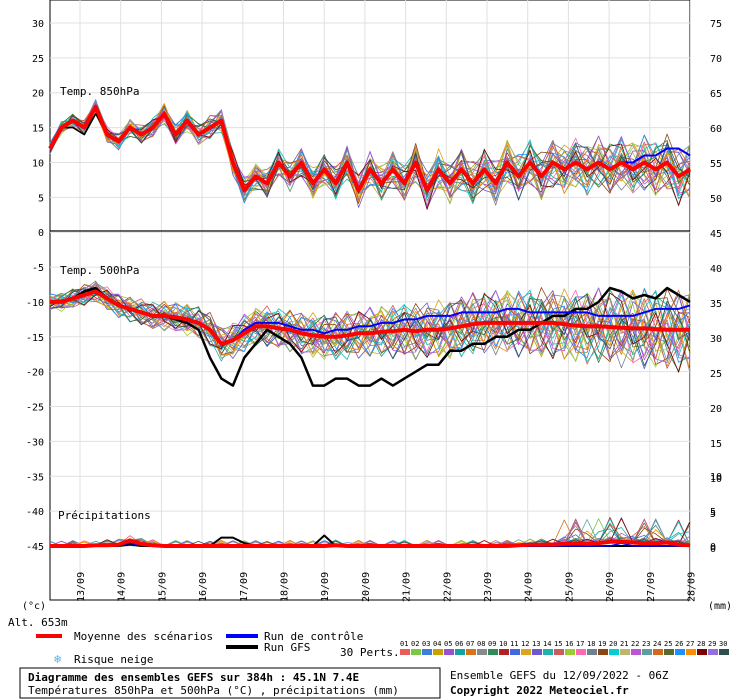  I want to click on pert-number: 01, so click(404, 644).